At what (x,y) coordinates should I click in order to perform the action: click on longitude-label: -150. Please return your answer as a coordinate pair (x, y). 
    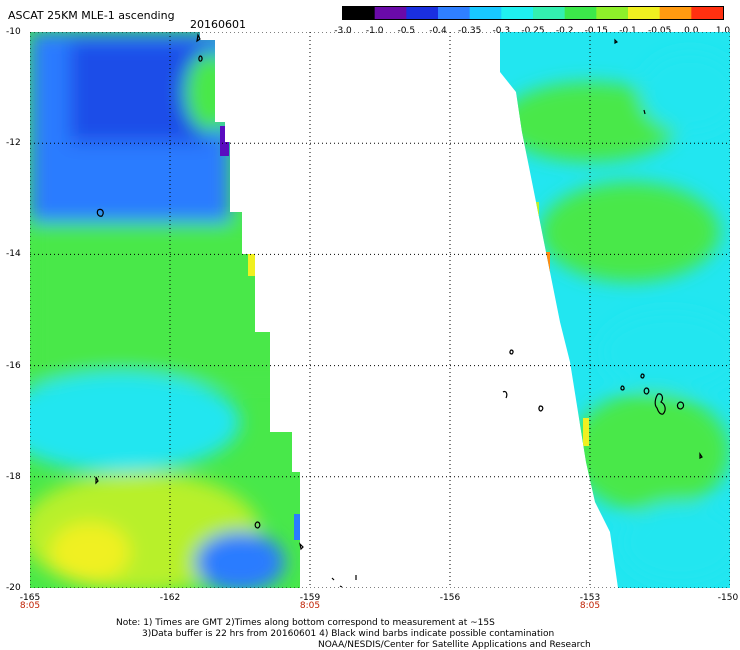
    Looking at the image, I should click on (728, 598).